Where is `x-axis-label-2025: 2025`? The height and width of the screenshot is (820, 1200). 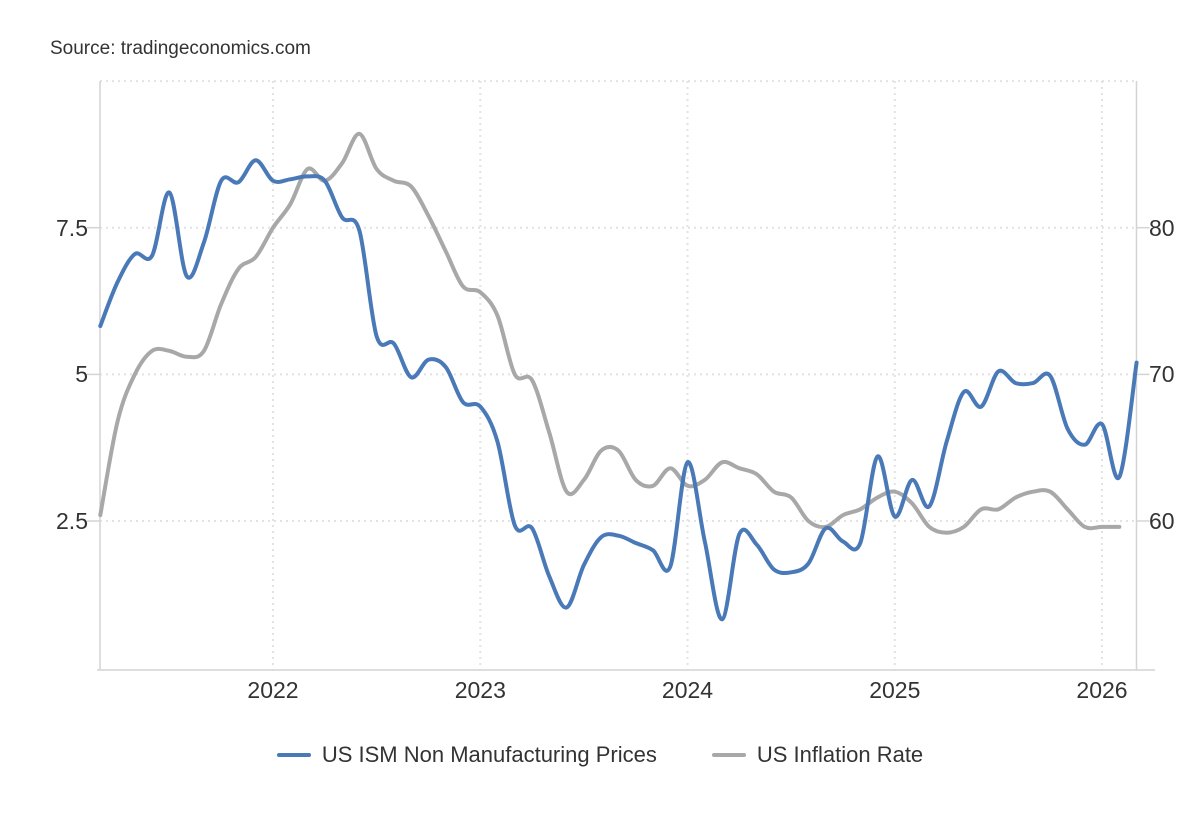 x-axis-label-2025: 2025 is located at coordinates (895, 690).